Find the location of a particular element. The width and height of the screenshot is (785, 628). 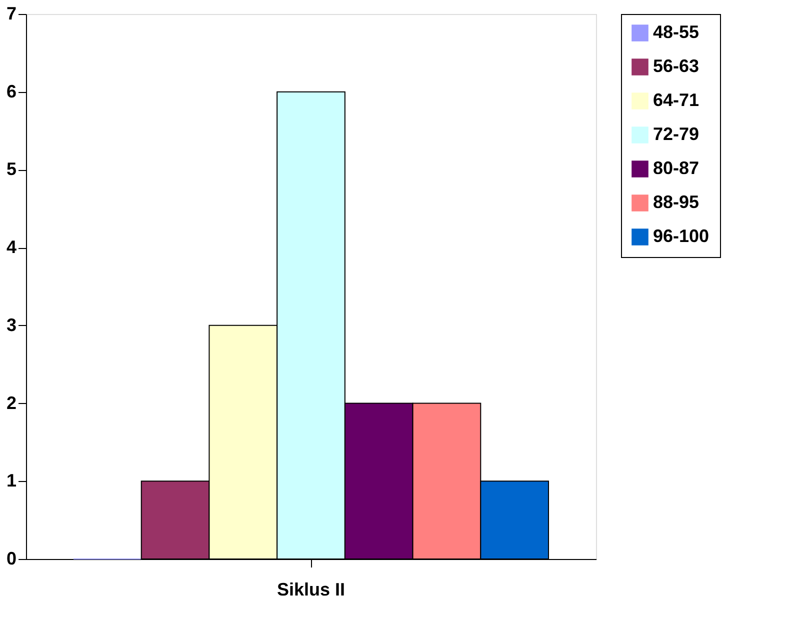

y-tick-label: 4 is located at coordinates (11, 247).